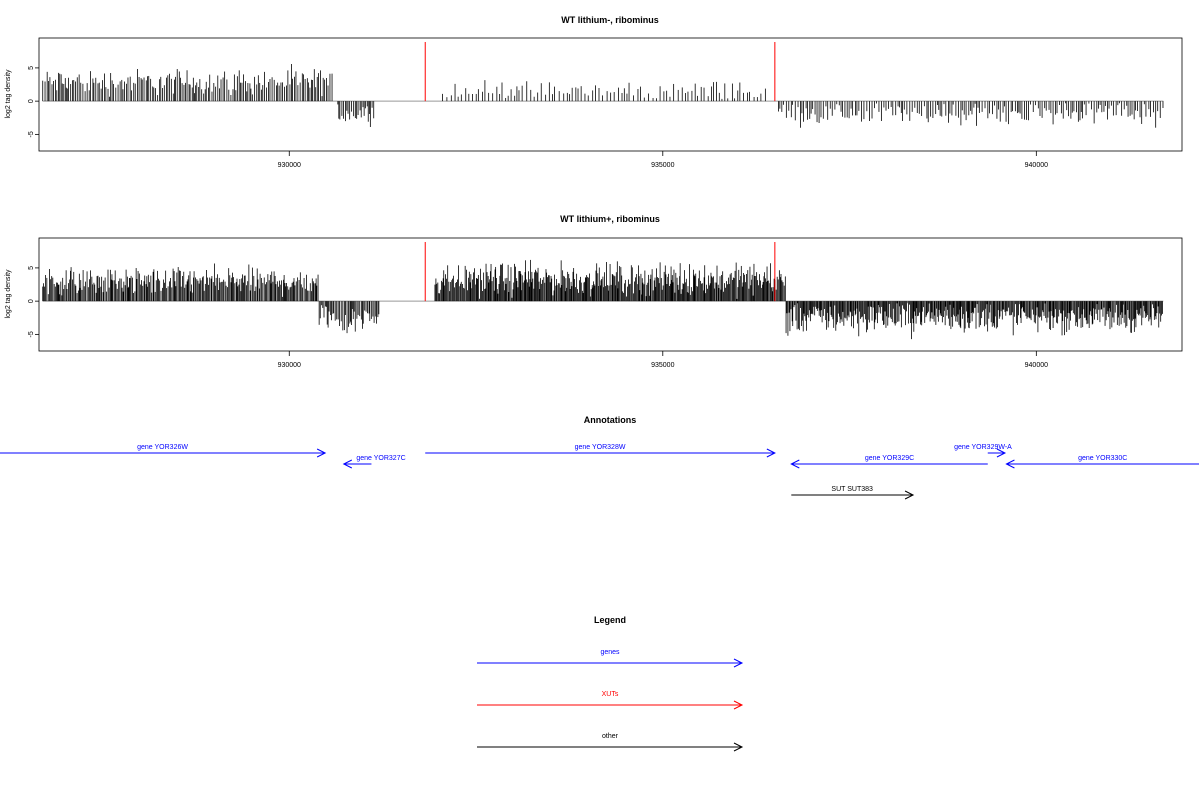 This screenshot has width=1200, height=800. Describe the element at coordinates (610, 652) in the screenshot. I see `legend-label: genes` at that location.